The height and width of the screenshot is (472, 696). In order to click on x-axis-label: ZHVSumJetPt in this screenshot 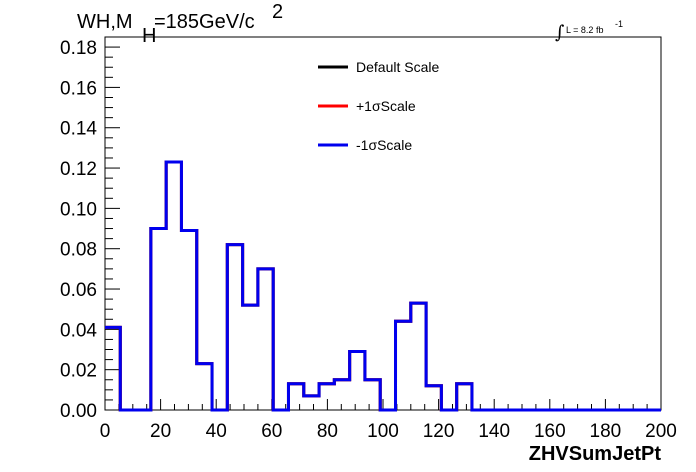, I will do `click(595, 454)`.